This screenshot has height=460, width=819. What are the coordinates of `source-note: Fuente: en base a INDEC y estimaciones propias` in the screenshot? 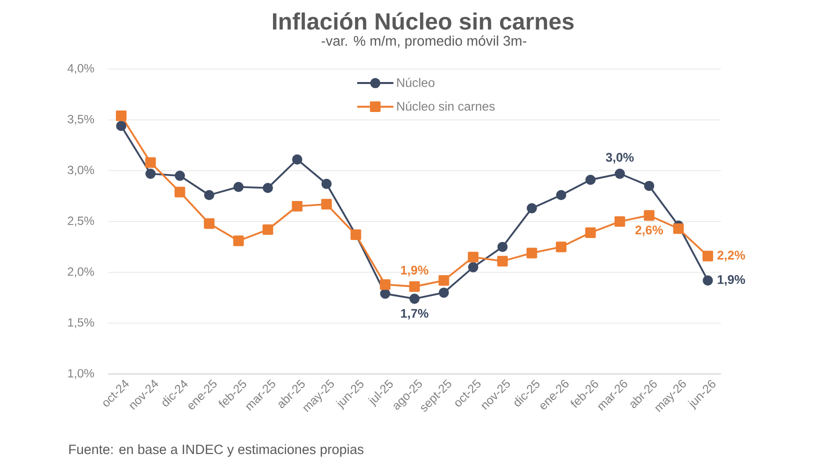 It's located at (216, 450).